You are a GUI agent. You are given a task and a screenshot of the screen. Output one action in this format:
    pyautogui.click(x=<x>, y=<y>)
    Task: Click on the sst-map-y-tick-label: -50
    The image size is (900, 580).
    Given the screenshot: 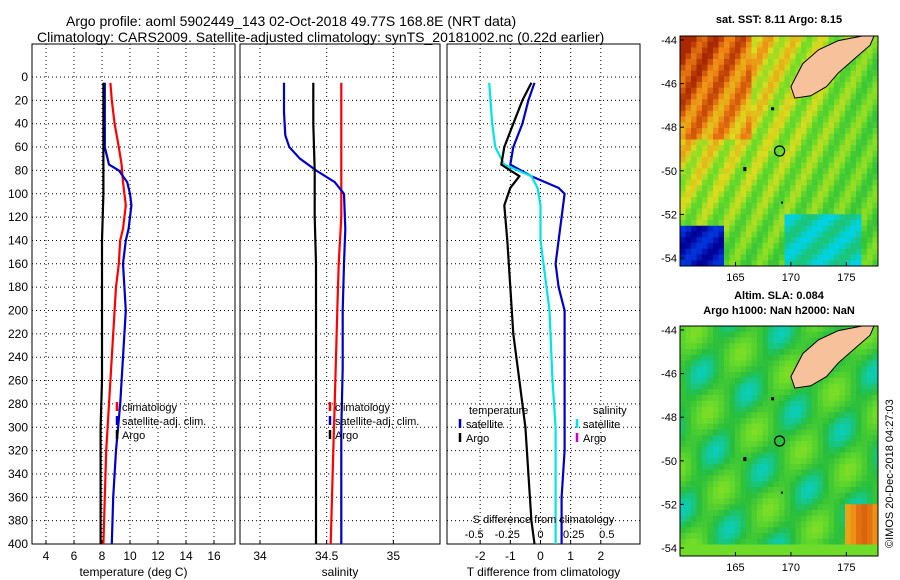 What is the action you would take?
    pyautogui.click(x=669, y=172)
    